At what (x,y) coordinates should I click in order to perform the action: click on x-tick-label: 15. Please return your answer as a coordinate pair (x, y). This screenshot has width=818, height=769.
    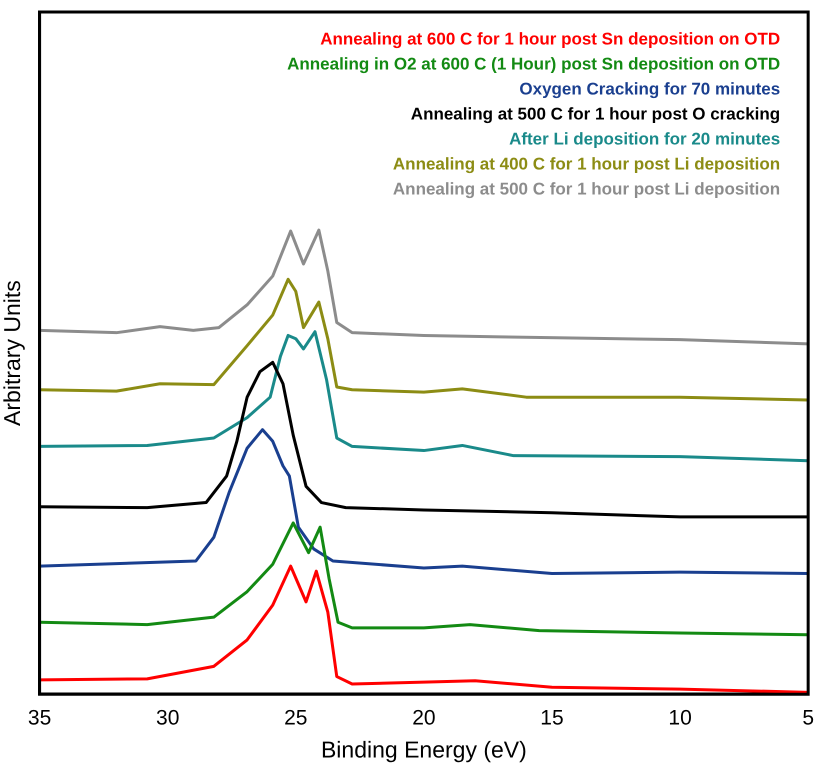
    Looking at the image, I should click on (552, 718).